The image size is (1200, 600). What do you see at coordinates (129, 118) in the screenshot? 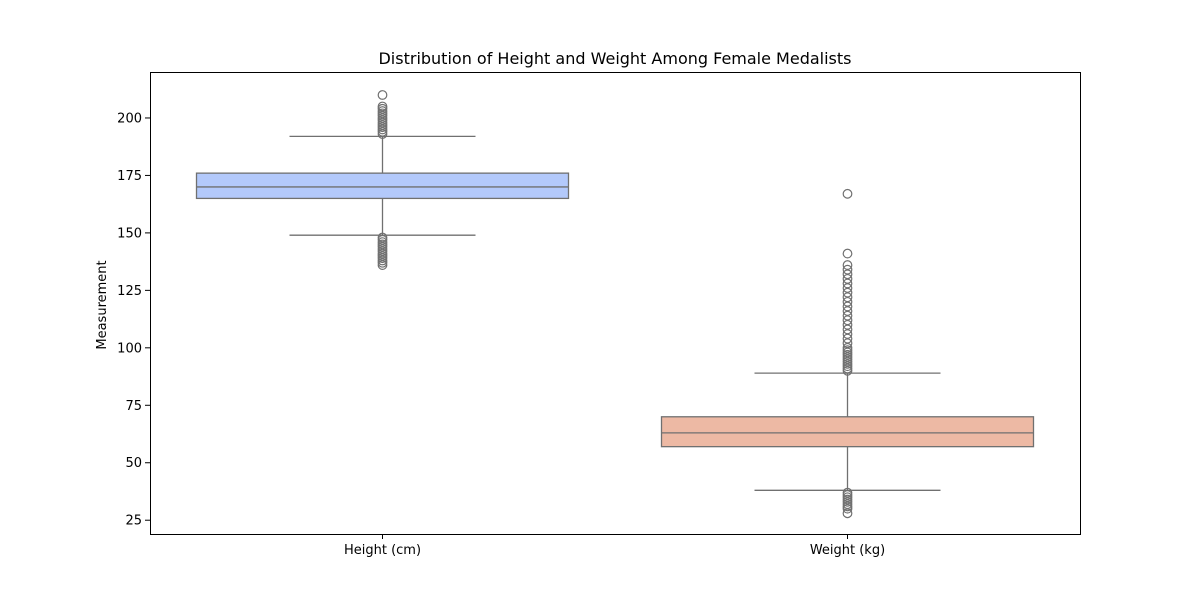
I see `y-tick-label: 200` at bounding box center [129, 118].